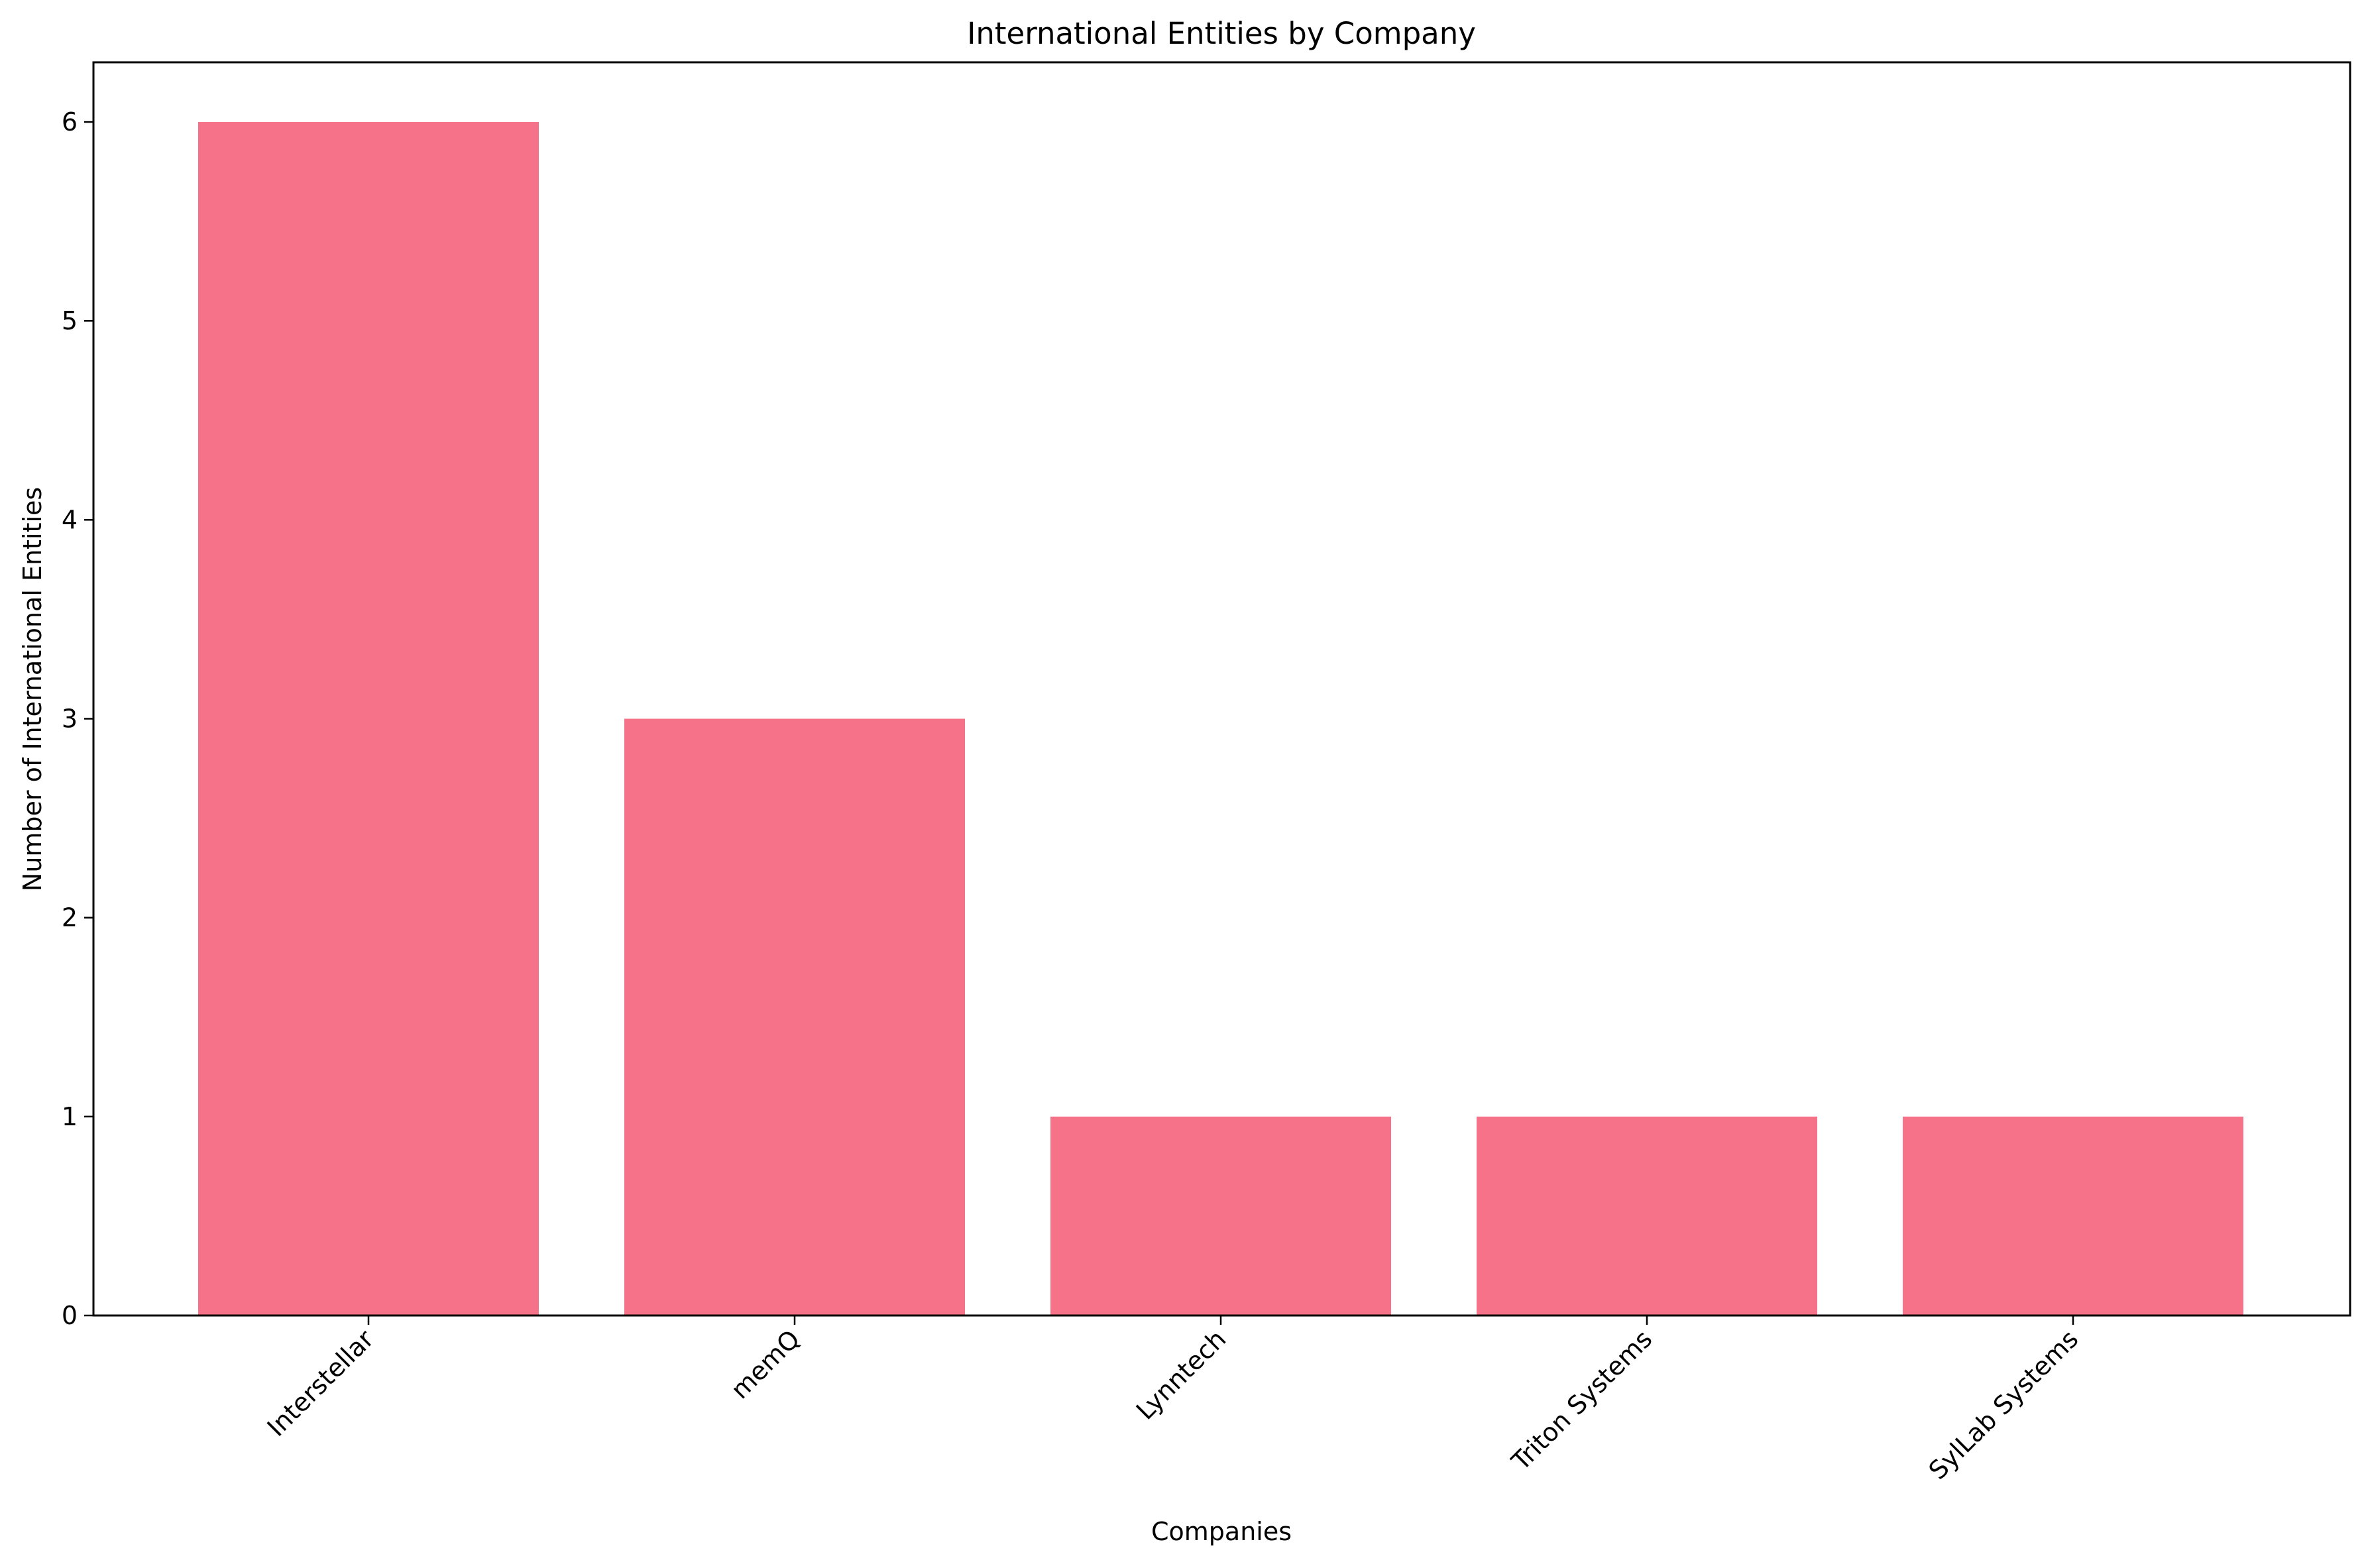 The image size is (2366, 1568). Describe the element at coordinates (32, 689) in the screenshot. I see `y-axis-label: Number of International Entities` at that location.